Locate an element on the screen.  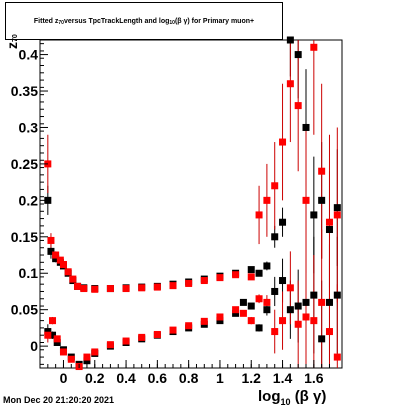
x-tick-label: 1.4 is located at coordinates (283, 378).